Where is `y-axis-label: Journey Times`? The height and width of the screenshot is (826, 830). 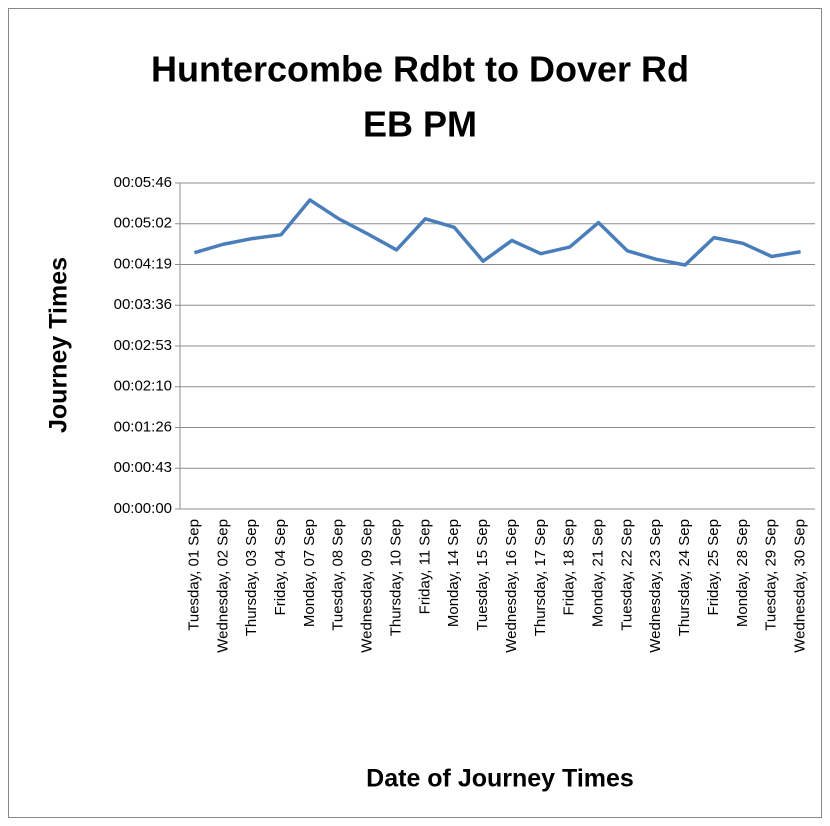
y-axis-label: Journey Times is located at coordinates (59, 345).